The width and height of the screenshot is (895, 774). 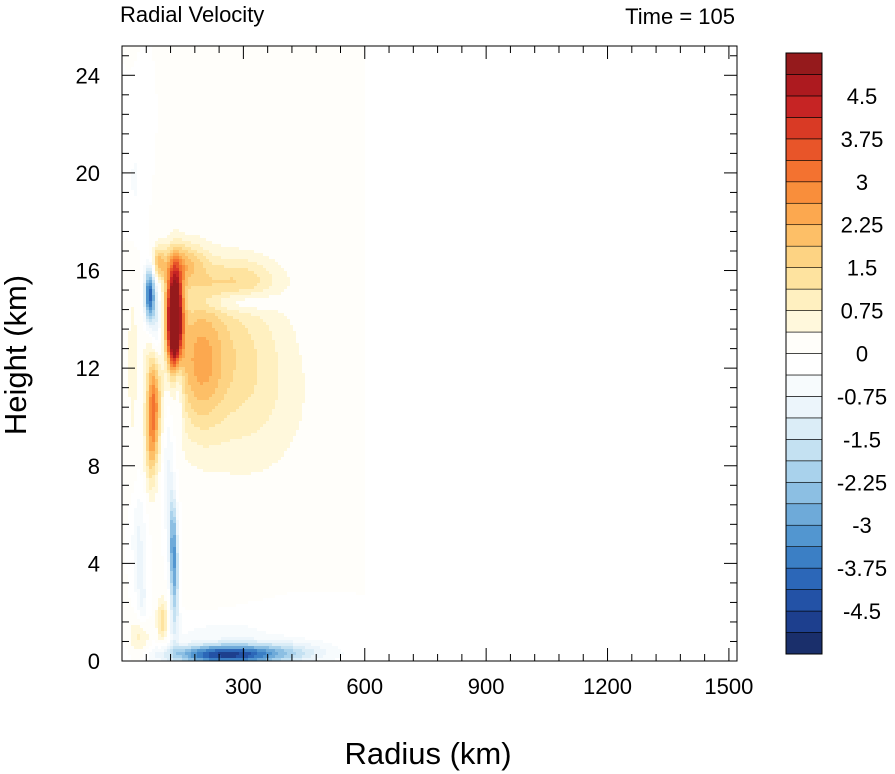 I want to click on colorbar-tick-label: -2.25, so click(x=862, y=482).